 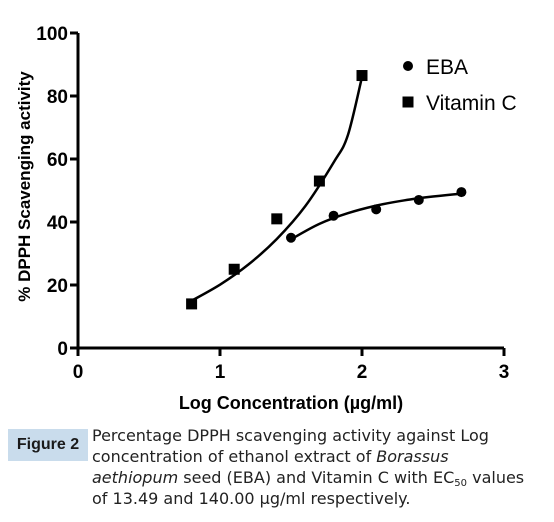 What do you see at coordinates (57, 286) in the screenshot?
I see `y-tick-label: 20` at bounding box center [57, 286].